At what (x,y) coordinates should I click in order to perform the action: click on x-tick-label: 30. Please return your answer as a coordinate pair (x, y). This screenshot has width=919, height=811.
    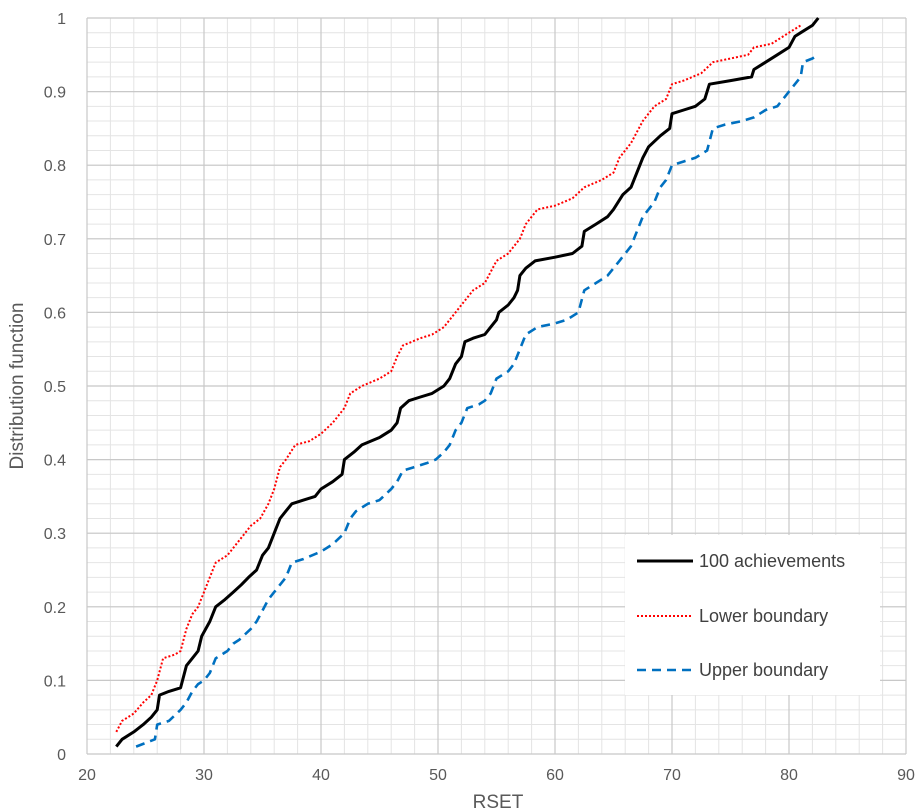
    Looking at the image, I should click on (204, 775).